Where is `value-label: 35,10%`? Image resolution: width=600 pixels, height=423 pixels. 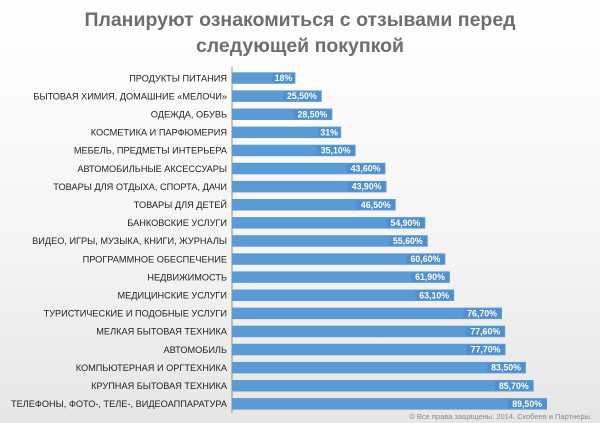 value-label: 35,10% is located at coordinates (336, 150).